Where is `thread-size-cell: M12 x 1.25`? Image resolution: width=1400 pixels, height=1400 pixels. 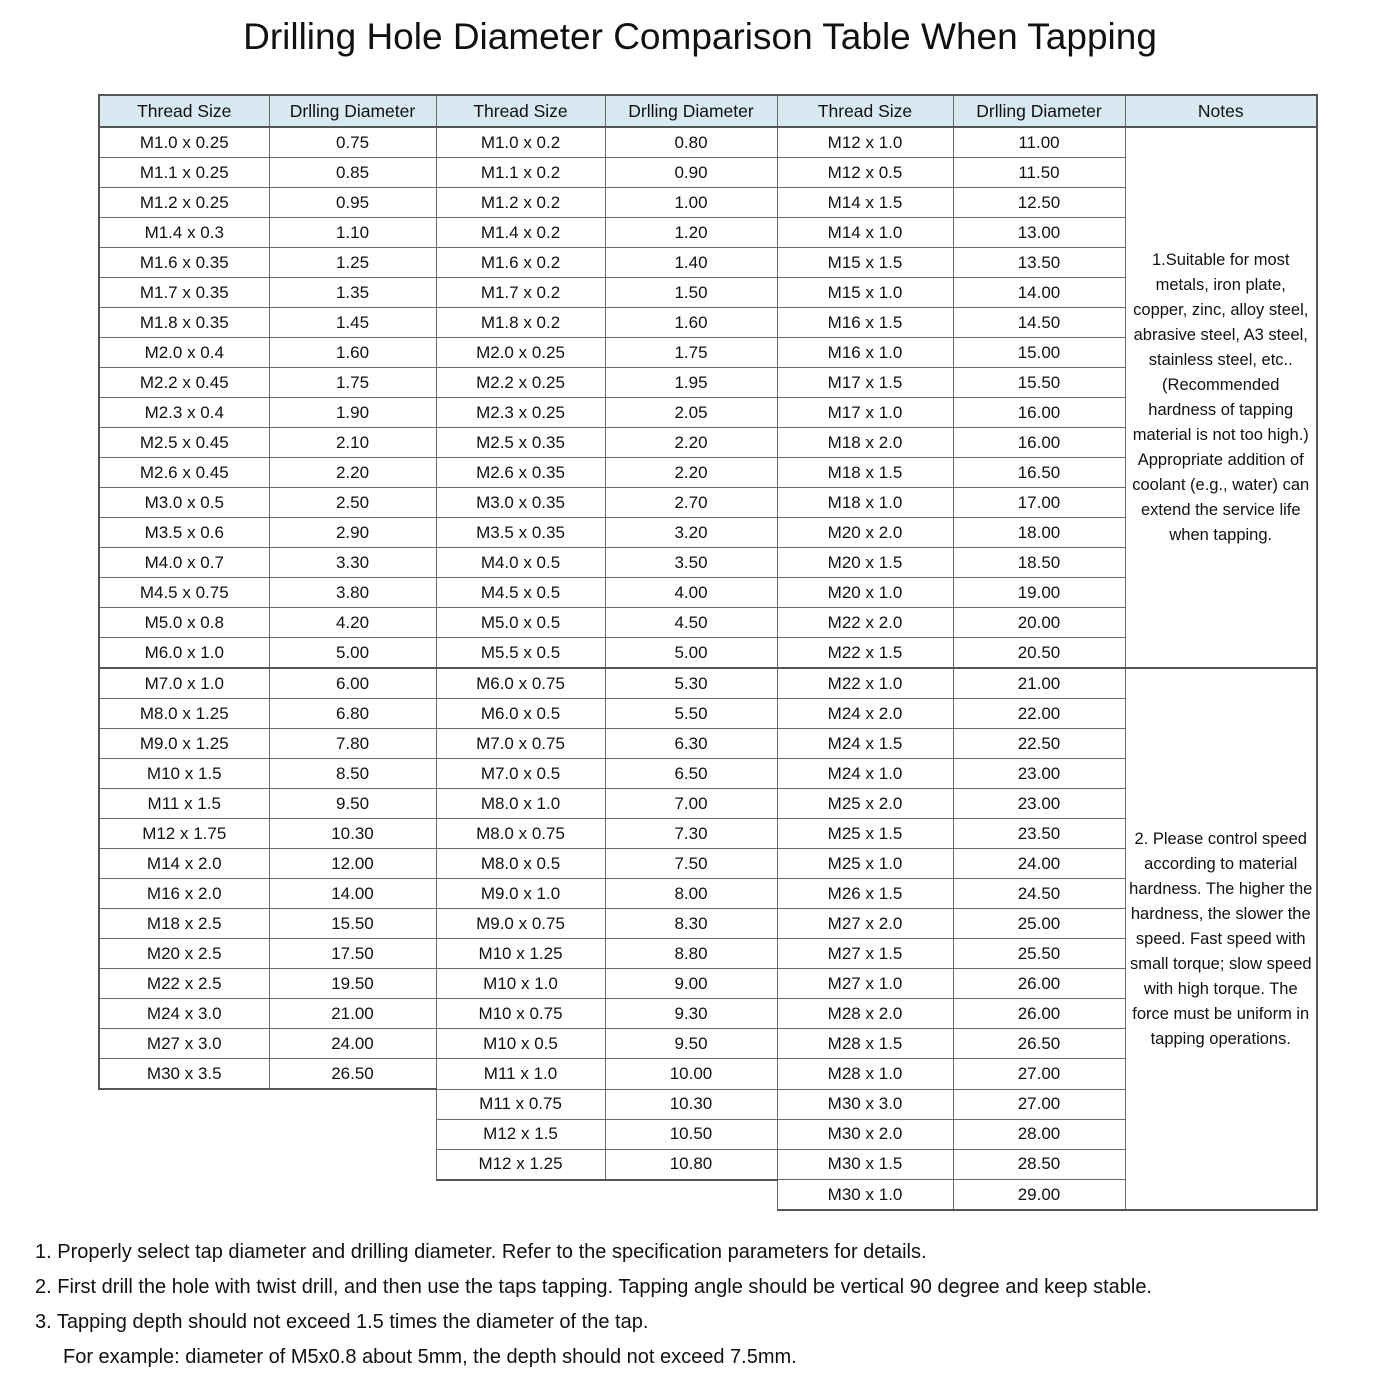
thread-size-cell: M12 x 1.25 is located at coordinates (520, 1164).